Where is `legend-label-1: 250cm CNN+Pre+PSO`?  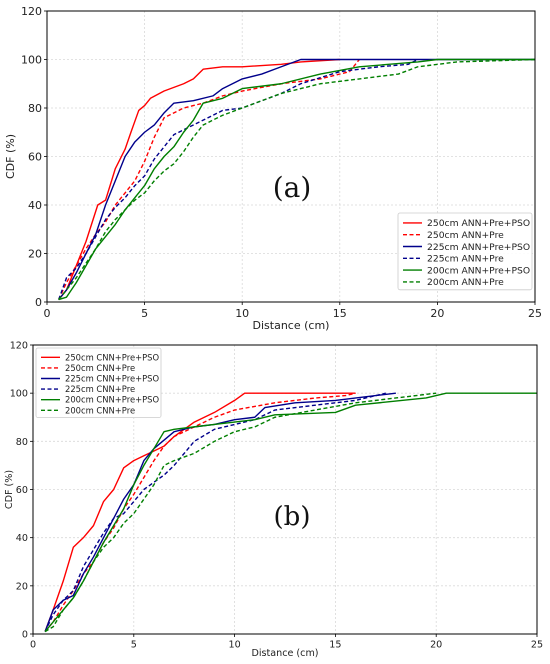 legend-label-1: 250cm CNN+Pre+PSO is located at coordinates (112, 357).